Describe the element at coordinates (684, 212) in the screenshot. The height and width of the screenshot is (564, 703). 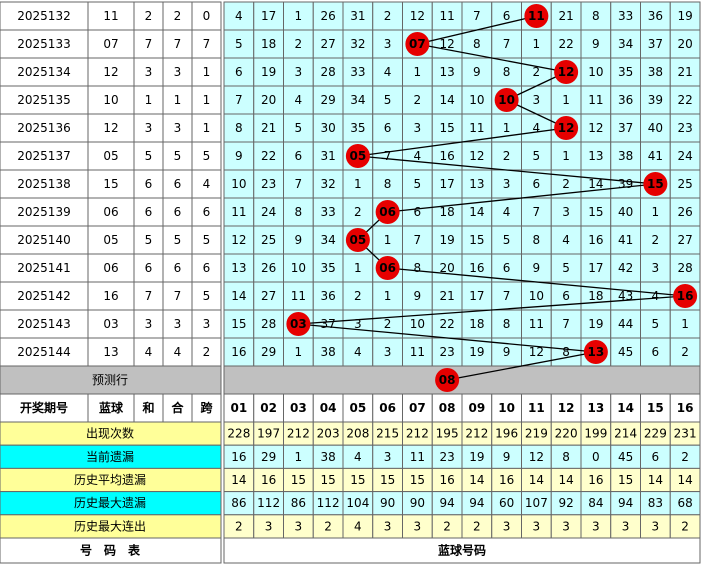
I see `miss-count: 26` at that location.